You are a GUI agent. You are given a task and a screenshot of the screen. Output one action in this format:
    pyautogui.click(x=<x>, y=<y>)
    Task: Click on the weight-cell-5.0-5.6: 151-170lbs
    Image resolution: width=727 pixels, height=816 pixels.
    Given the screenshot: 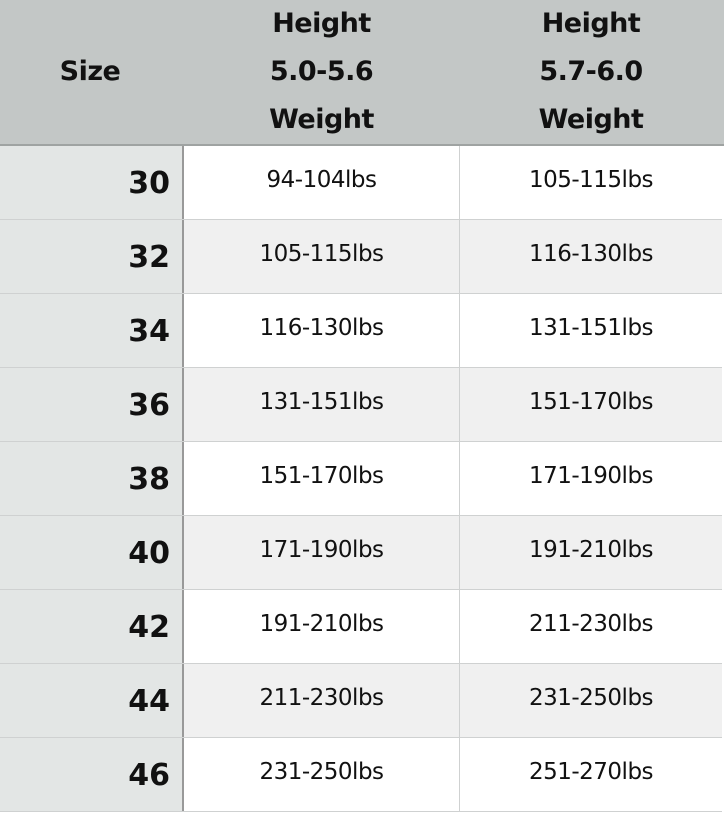 What is the action you would take?
    pyautogui.click(x=322, y=478)
    